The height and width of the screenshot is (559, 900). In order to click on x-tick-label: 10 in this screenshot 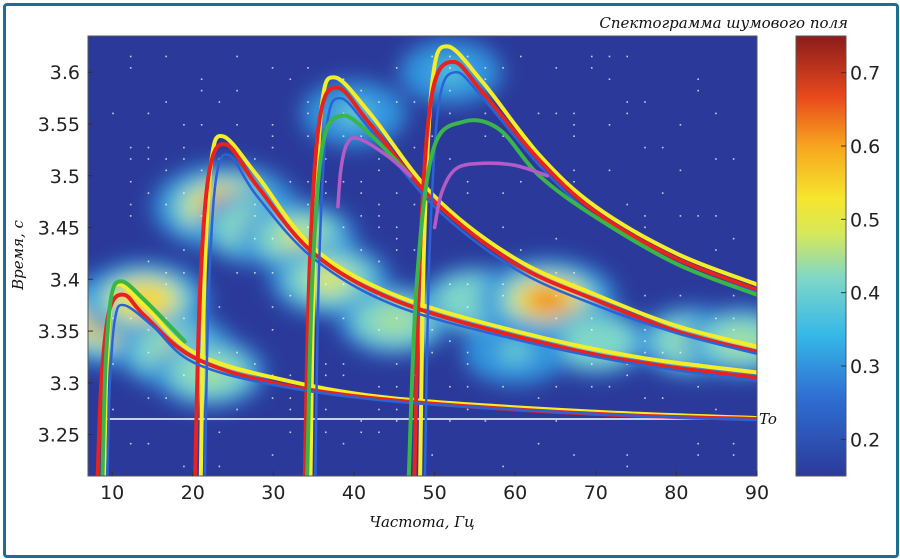, I will do `click(112, 493)`.